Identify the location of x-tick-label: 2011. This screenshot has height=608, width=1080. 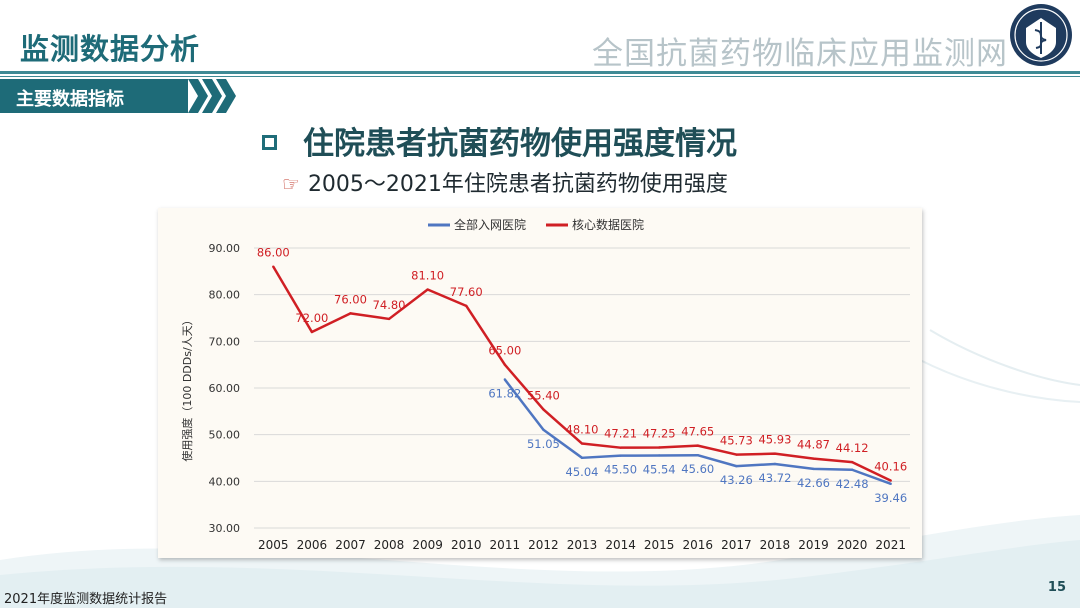
(505, 545).